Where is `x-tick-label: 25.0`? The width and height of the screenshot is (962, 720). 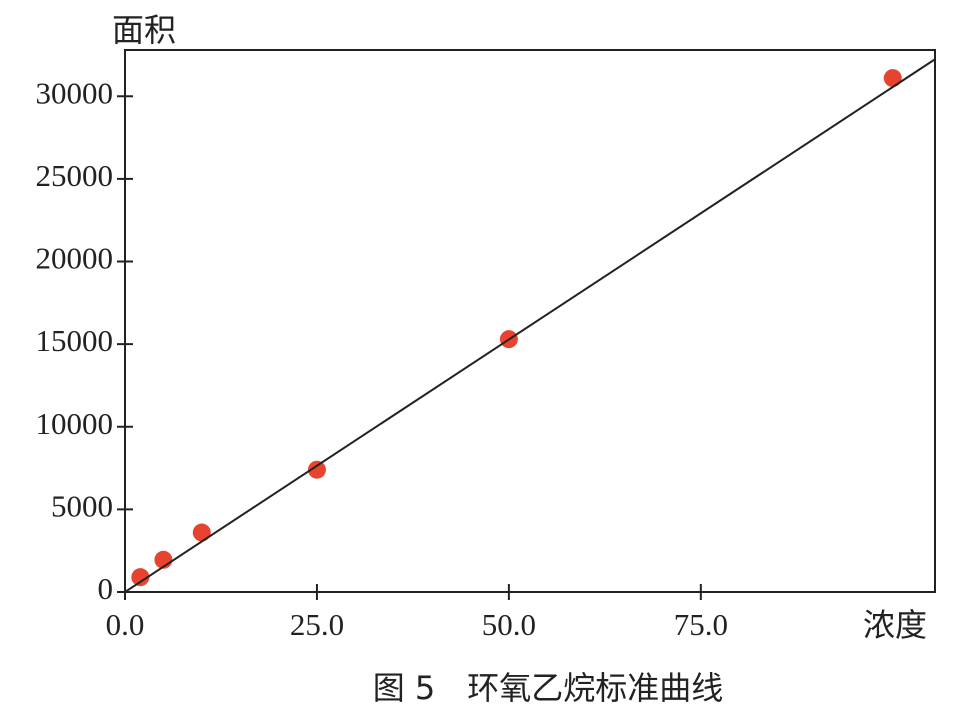
x-tick-label: 25.0 is located at coordinates (317, 624).